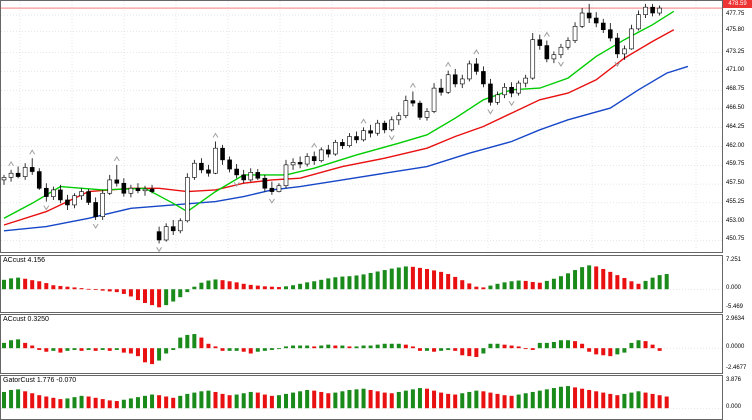  What do you see at coordinates (24, 260) in the screenshot?
I see `ac-indicator-label: ACcust 4.156` at bounding box center [24, 260].